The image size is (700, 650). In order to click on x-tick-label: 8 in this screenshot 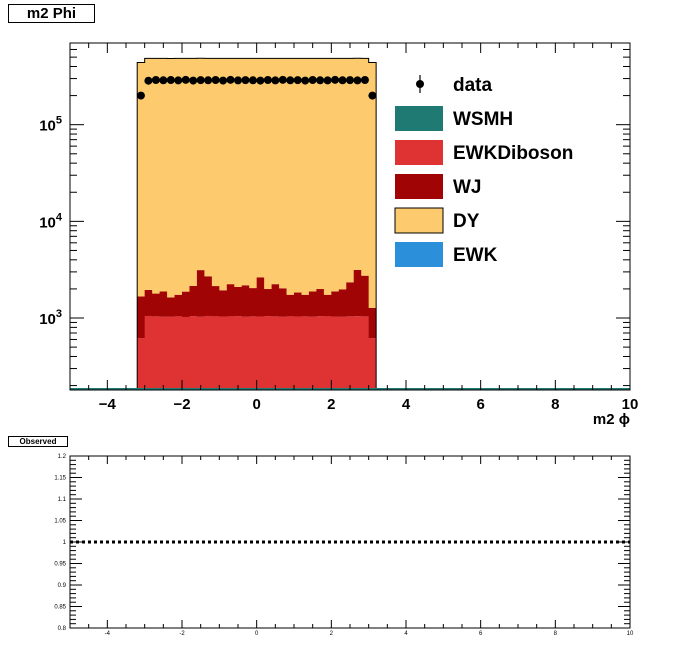, I will do `click(555, 404)`.